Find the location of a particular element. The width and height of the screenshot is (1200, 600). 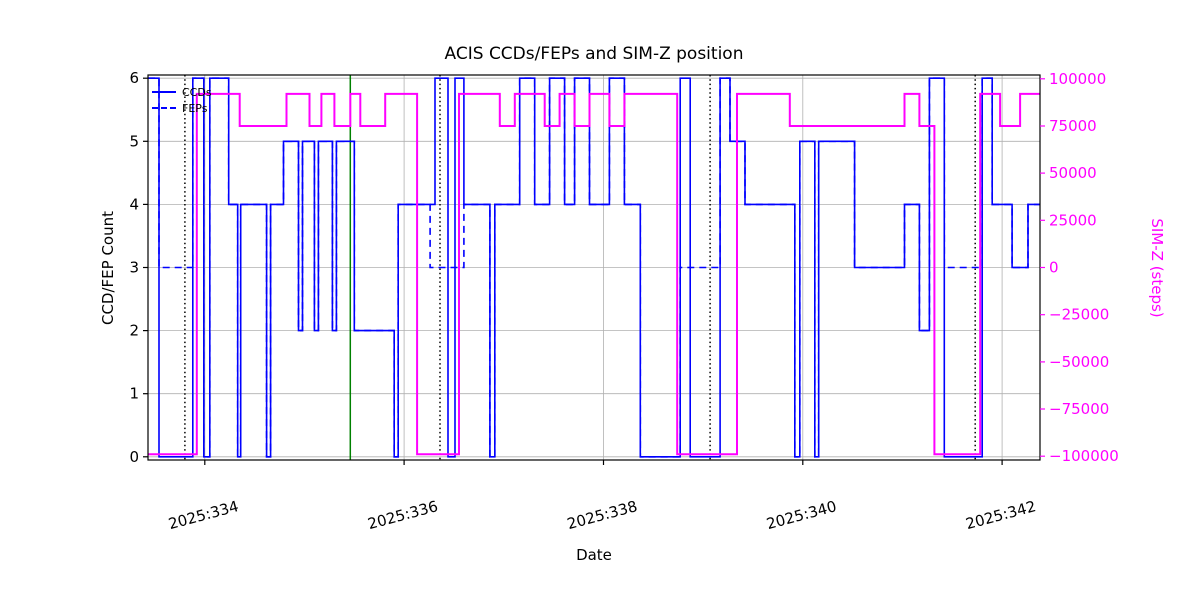

legend: CCDs FEPs is located at coordinates (182, 100).